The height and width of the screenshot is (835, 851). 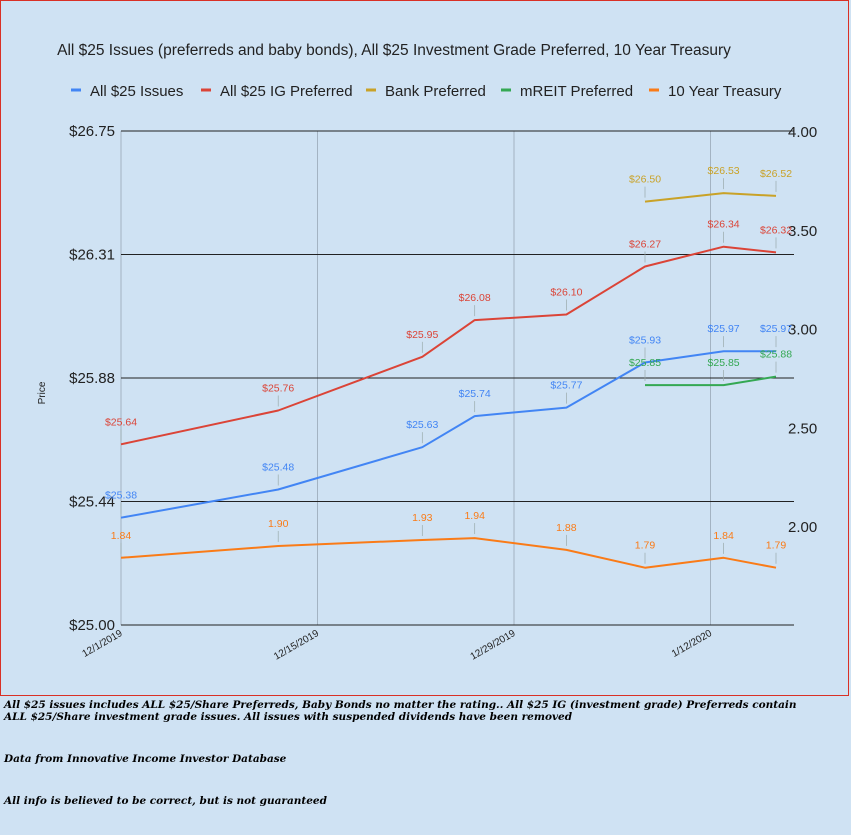 I want to click on data-label: $26.34, so click(x=724, y=225).